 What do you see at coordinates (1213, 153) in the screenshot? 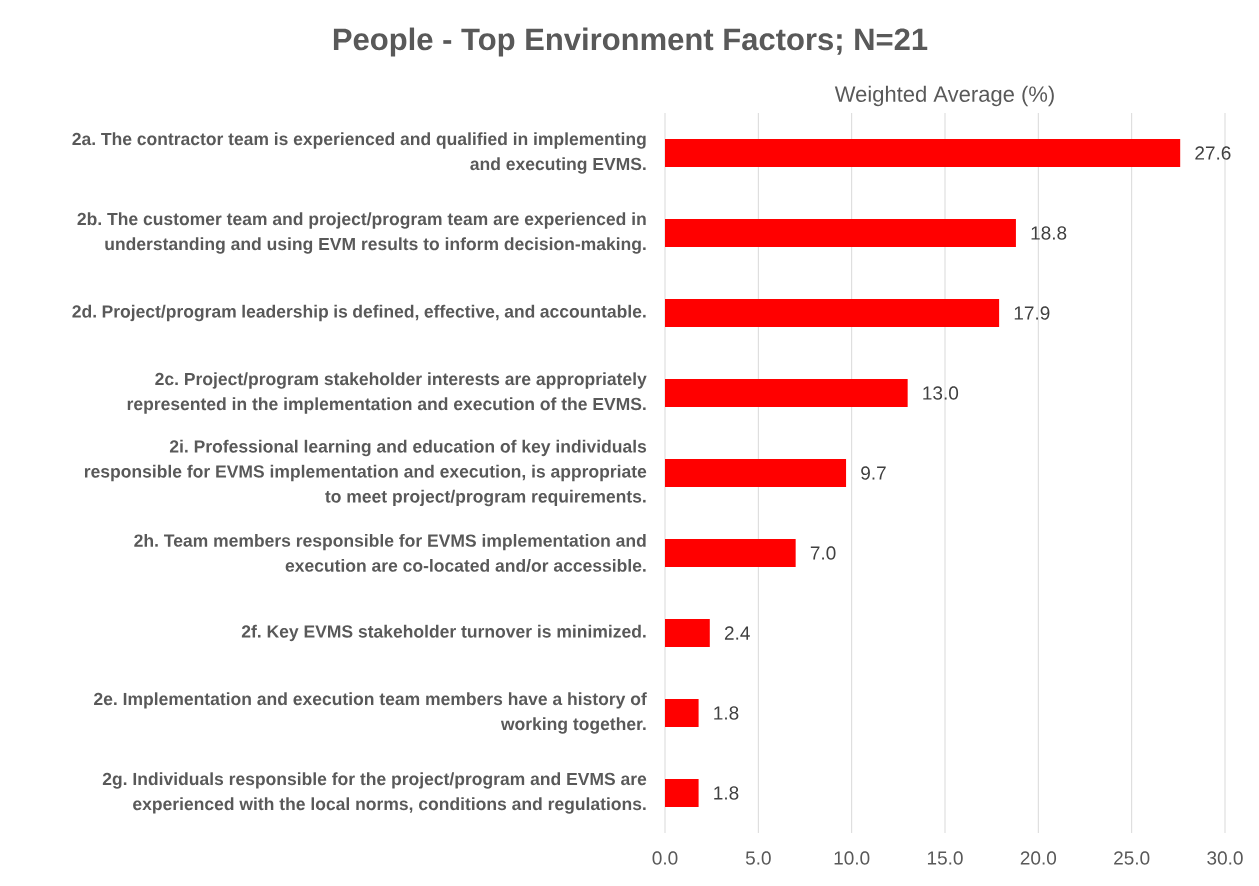
I see `data-label: 27.6` at bounding box center [1213, 153].